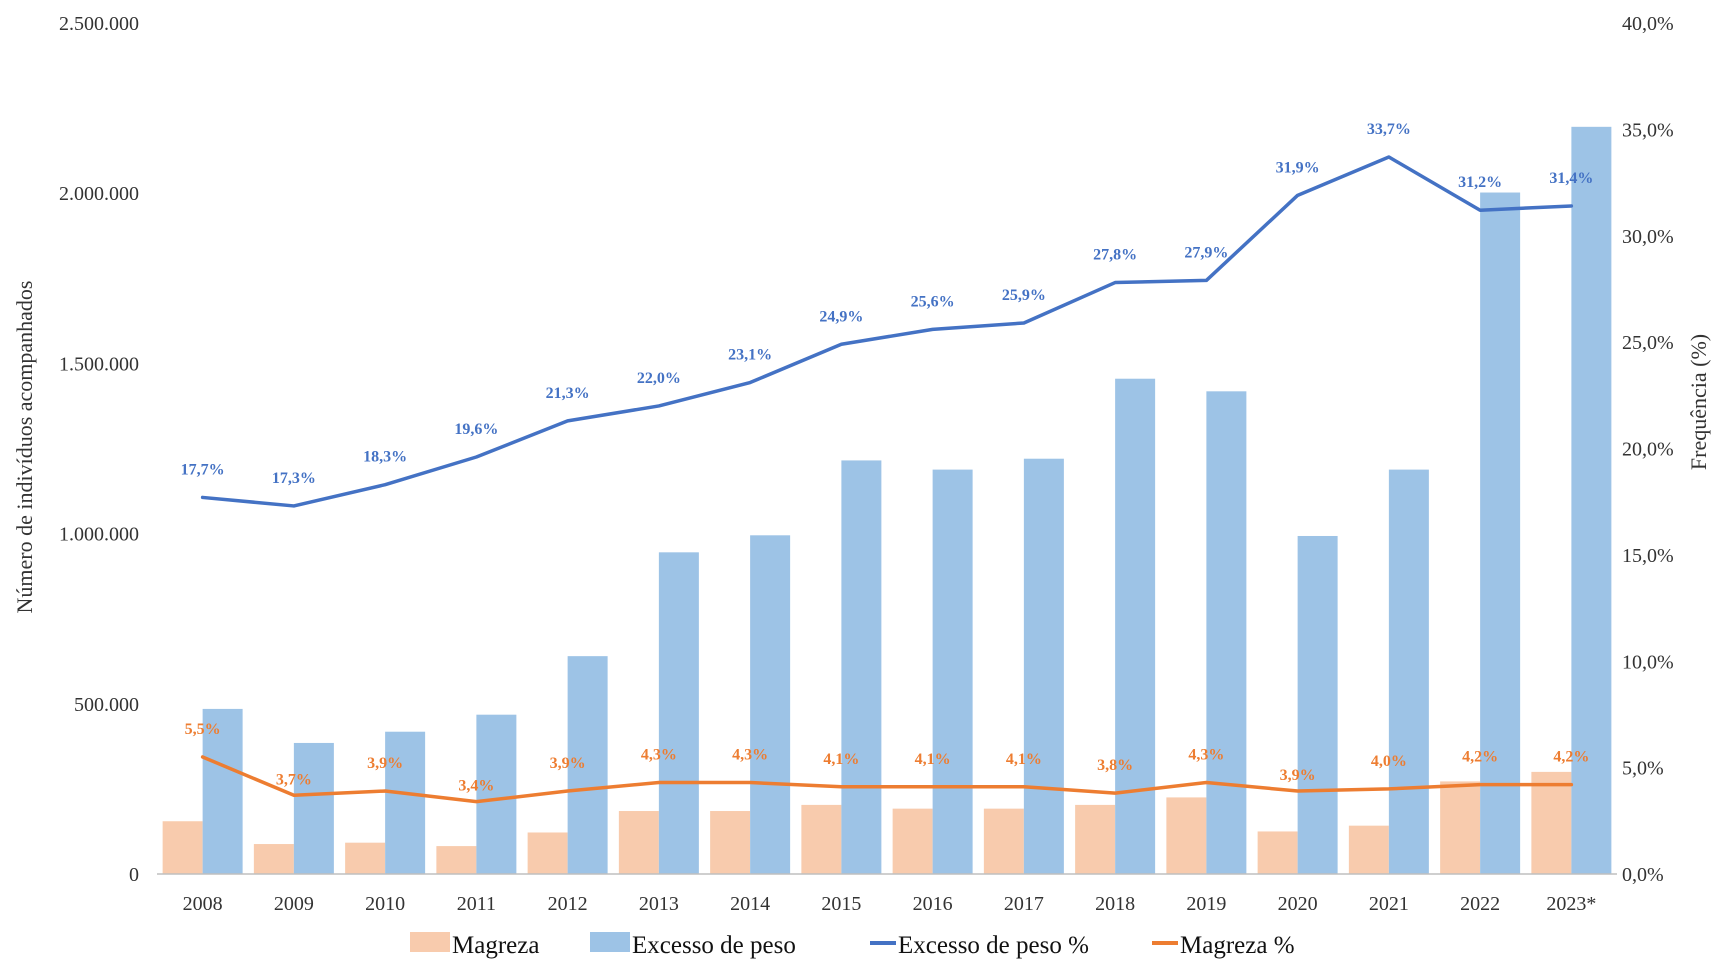  What do you see at coordinates (203, 904) in the screenshot?
I see `x-tick-label: 2008` at bounding box center [203, 904].